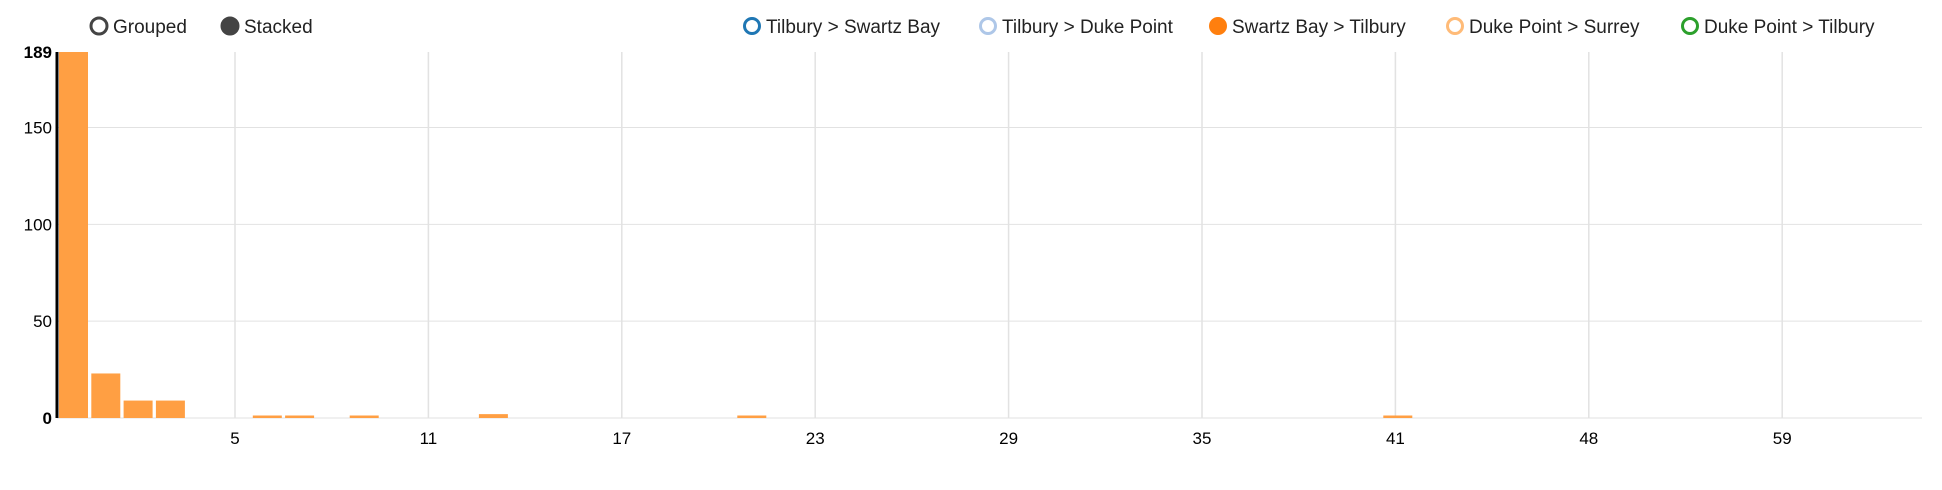  Describe the element at coordinates (1588, 438) in the screenshot. I see `x-tick-label: 48` at that location.